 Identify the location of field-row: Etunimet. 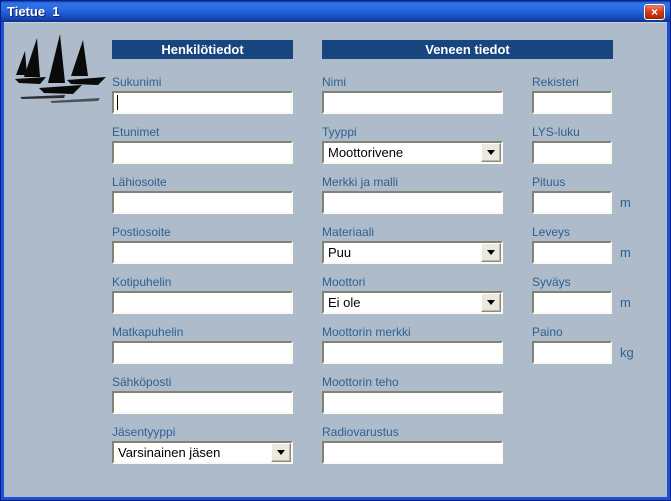
(202, 144).